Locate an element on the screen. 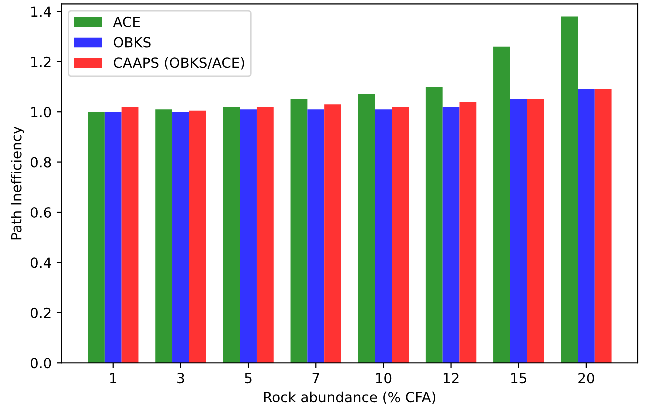 The height and width of the screenshot is (415, 651). y-tick-label: 1.4 is located at coordinates (42, 11).